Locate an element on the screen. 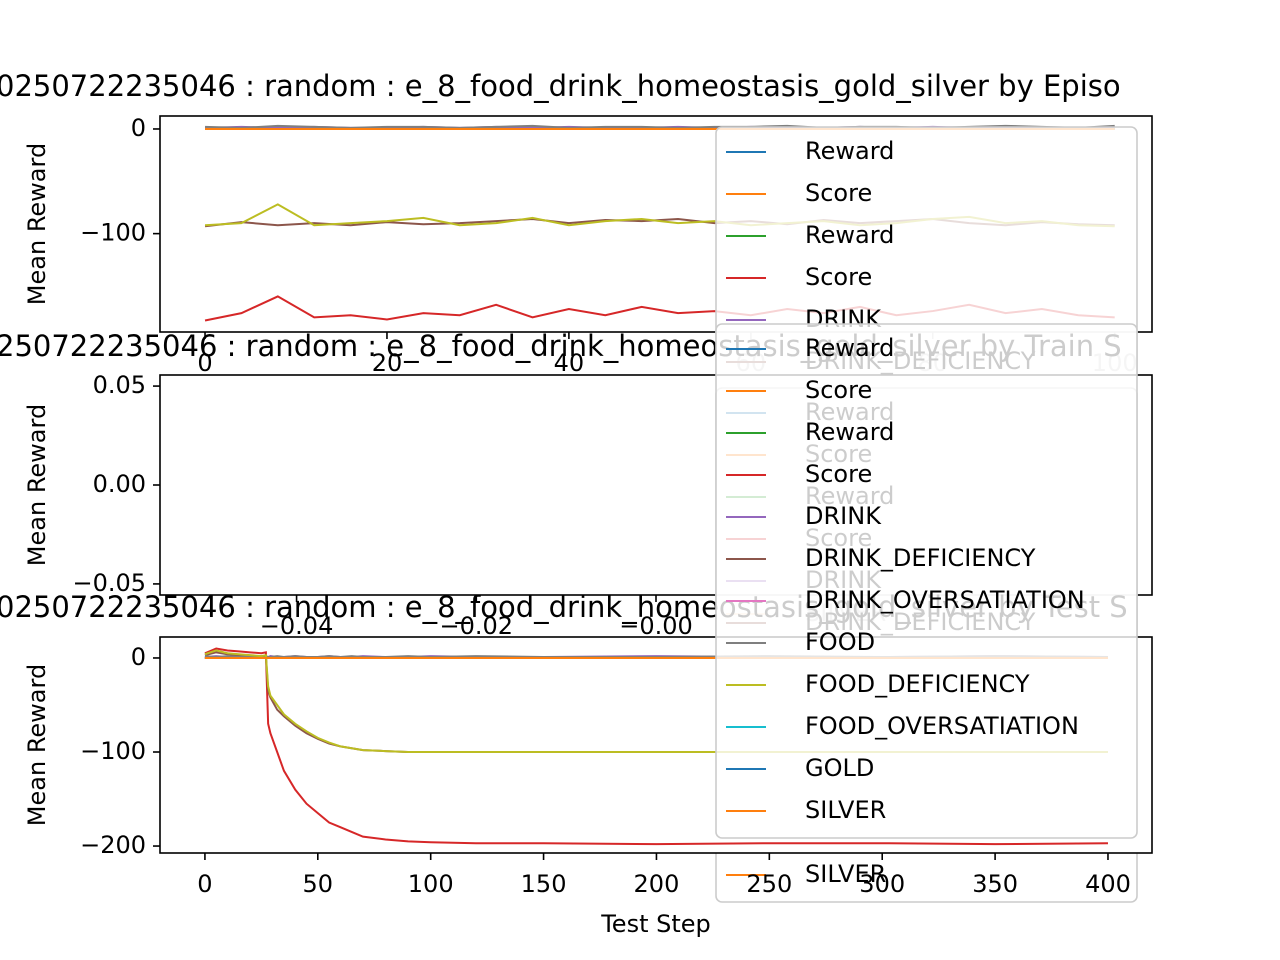  x-tick-label: −0.00 is located at coordinates (656, 626).